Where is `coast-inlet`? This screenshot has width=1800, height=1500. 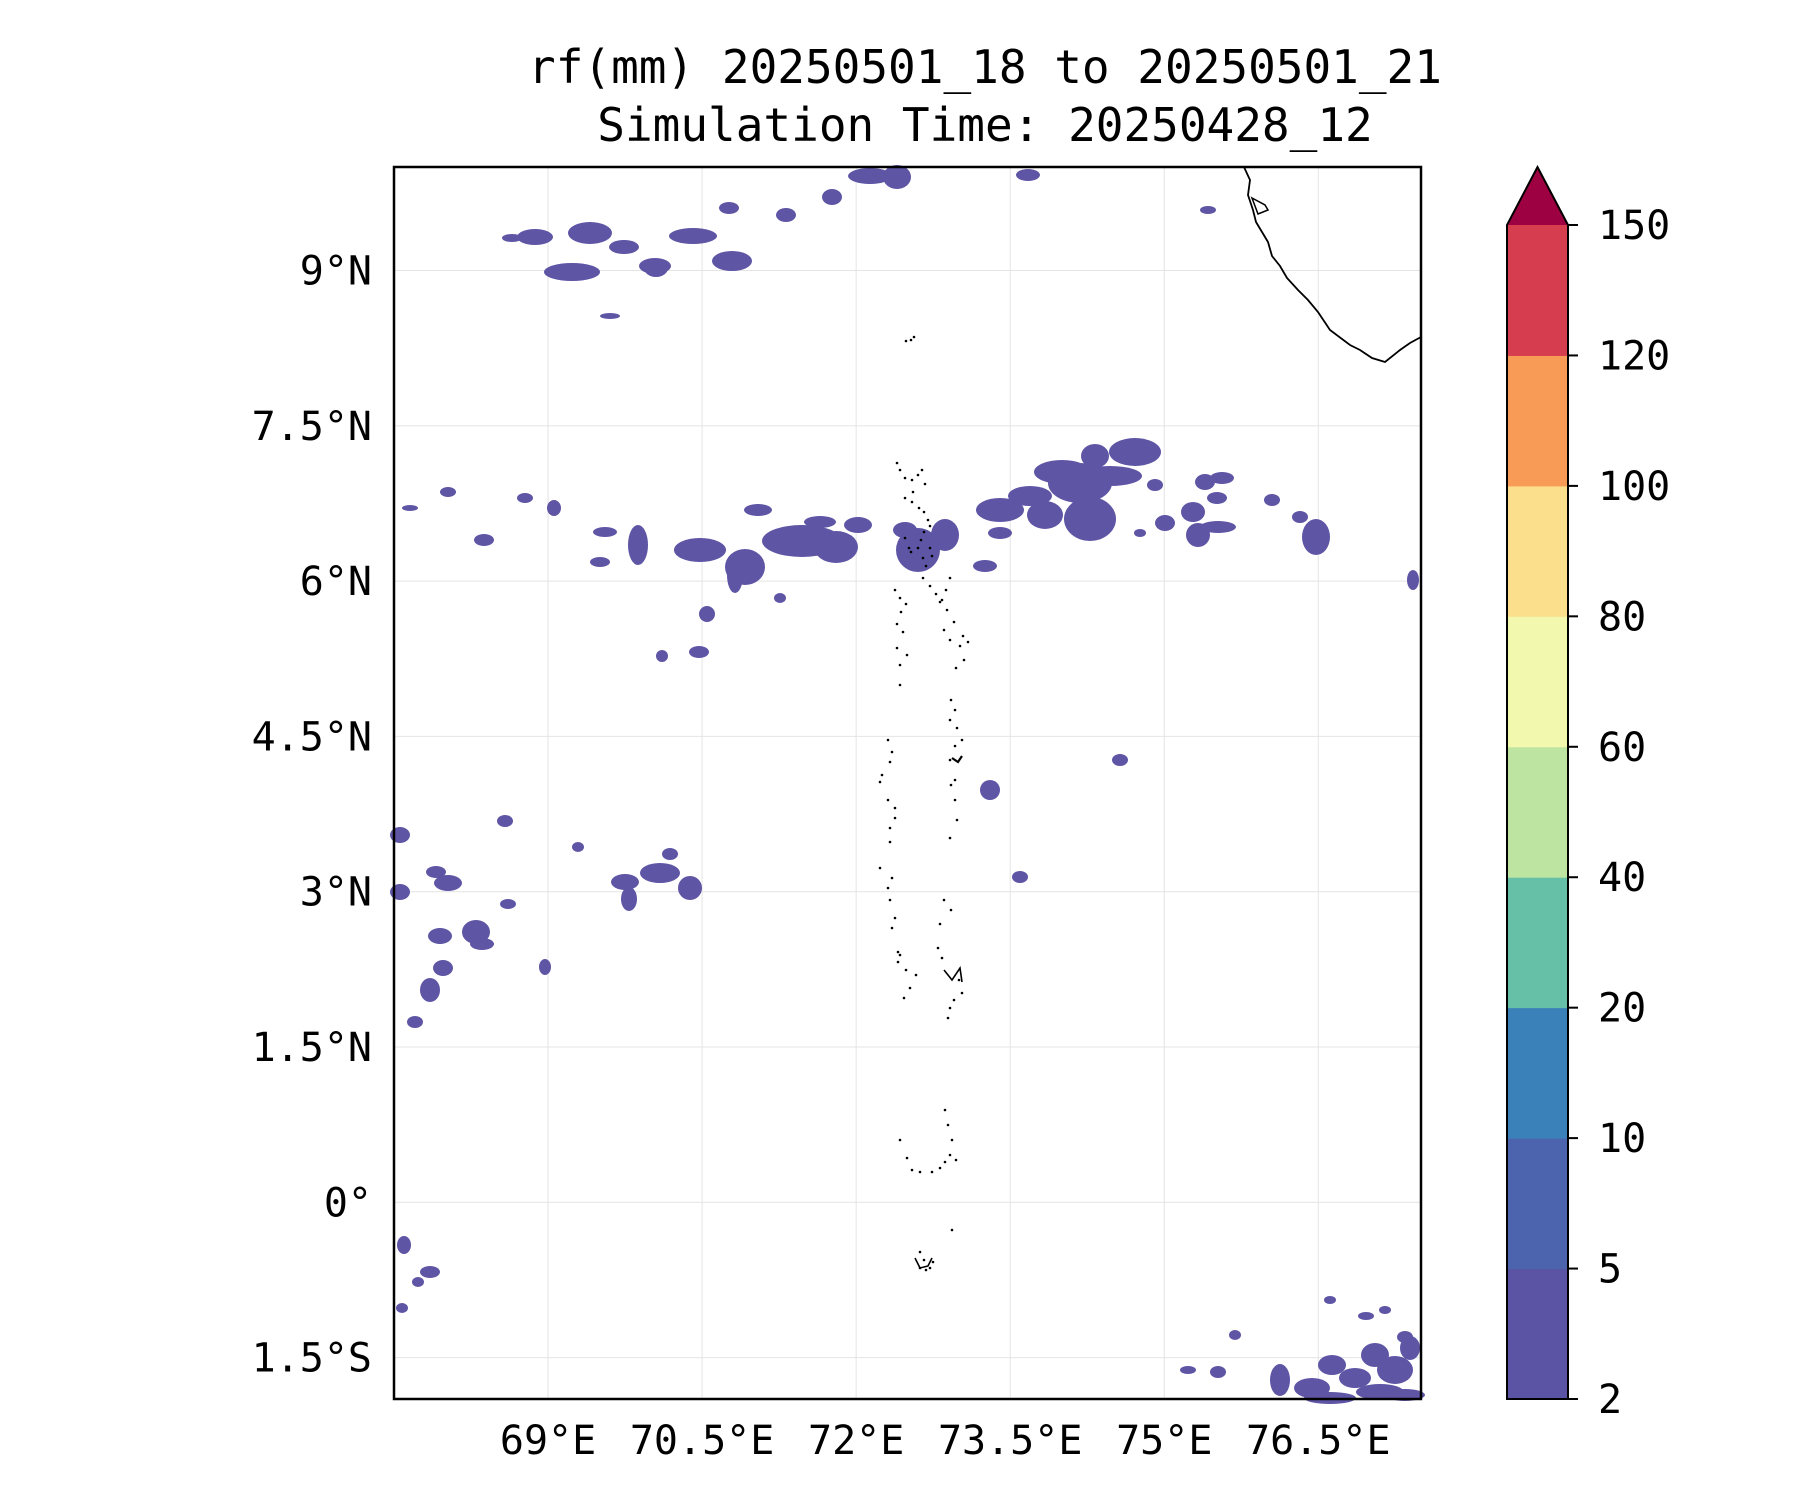
coast-inlet is located at coordinates (1260, 205).